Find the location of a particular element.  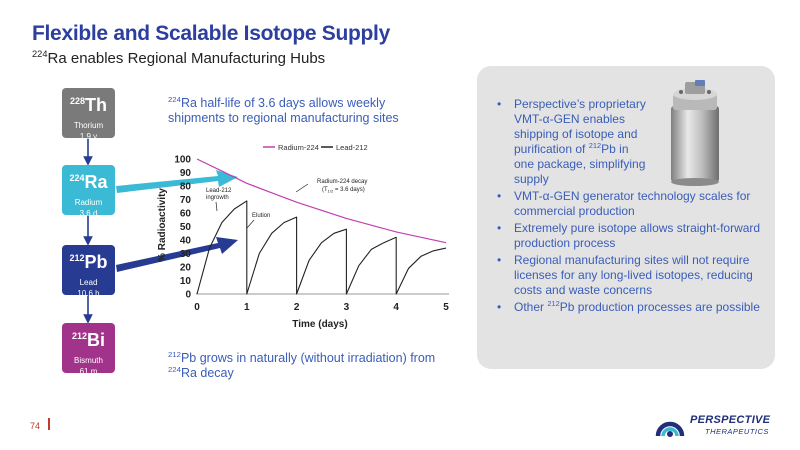

chart-legend: Radium-224 Lead-212 is located at coordinates (315, 147).